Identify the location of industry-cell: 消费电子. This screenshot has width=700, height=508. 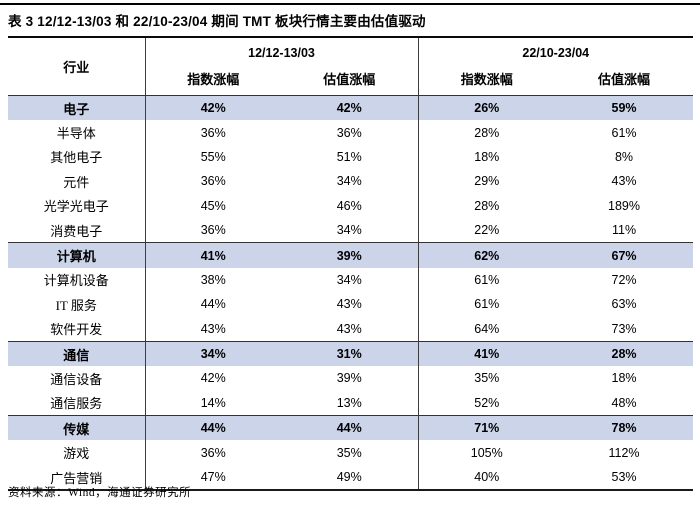
(76, 231).